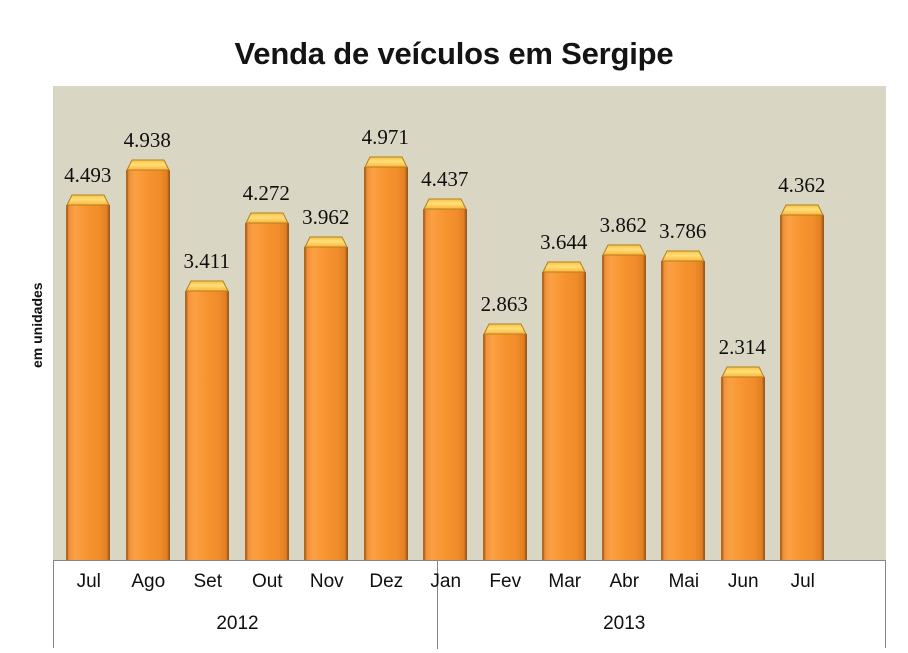  Describe the element at coordinates (683, 230) in the screenshot. I see `data-label-mai-10: 3.786` at that location.